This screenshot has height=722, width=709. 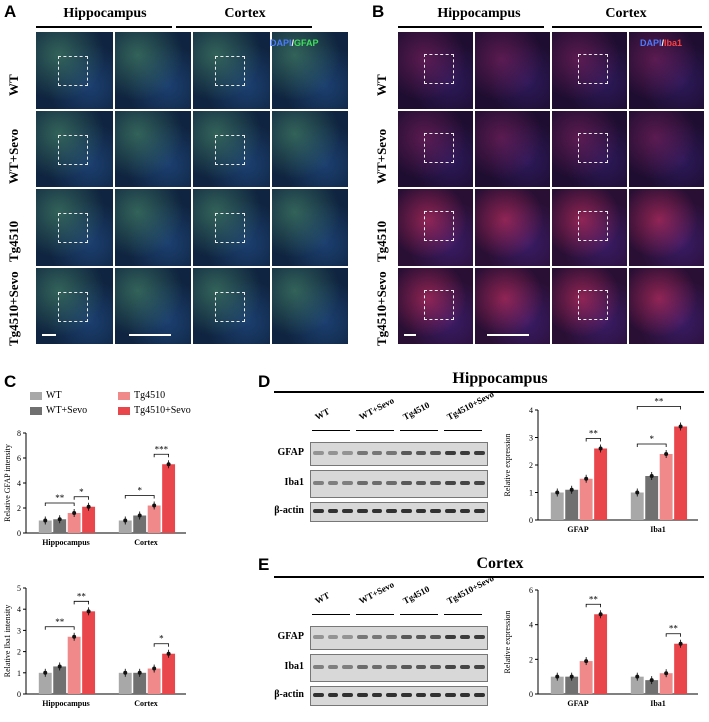 I want to click on y-tick-label: 1, so click(x=19, y=673).